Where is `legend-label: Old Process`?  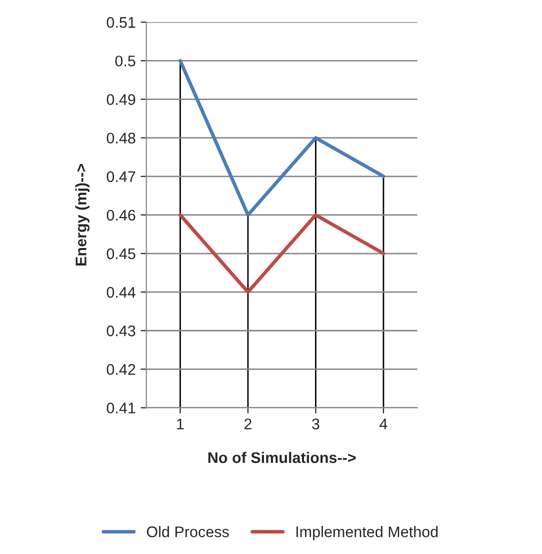
legend-label: Old Process is located at coordinates (187, 532).